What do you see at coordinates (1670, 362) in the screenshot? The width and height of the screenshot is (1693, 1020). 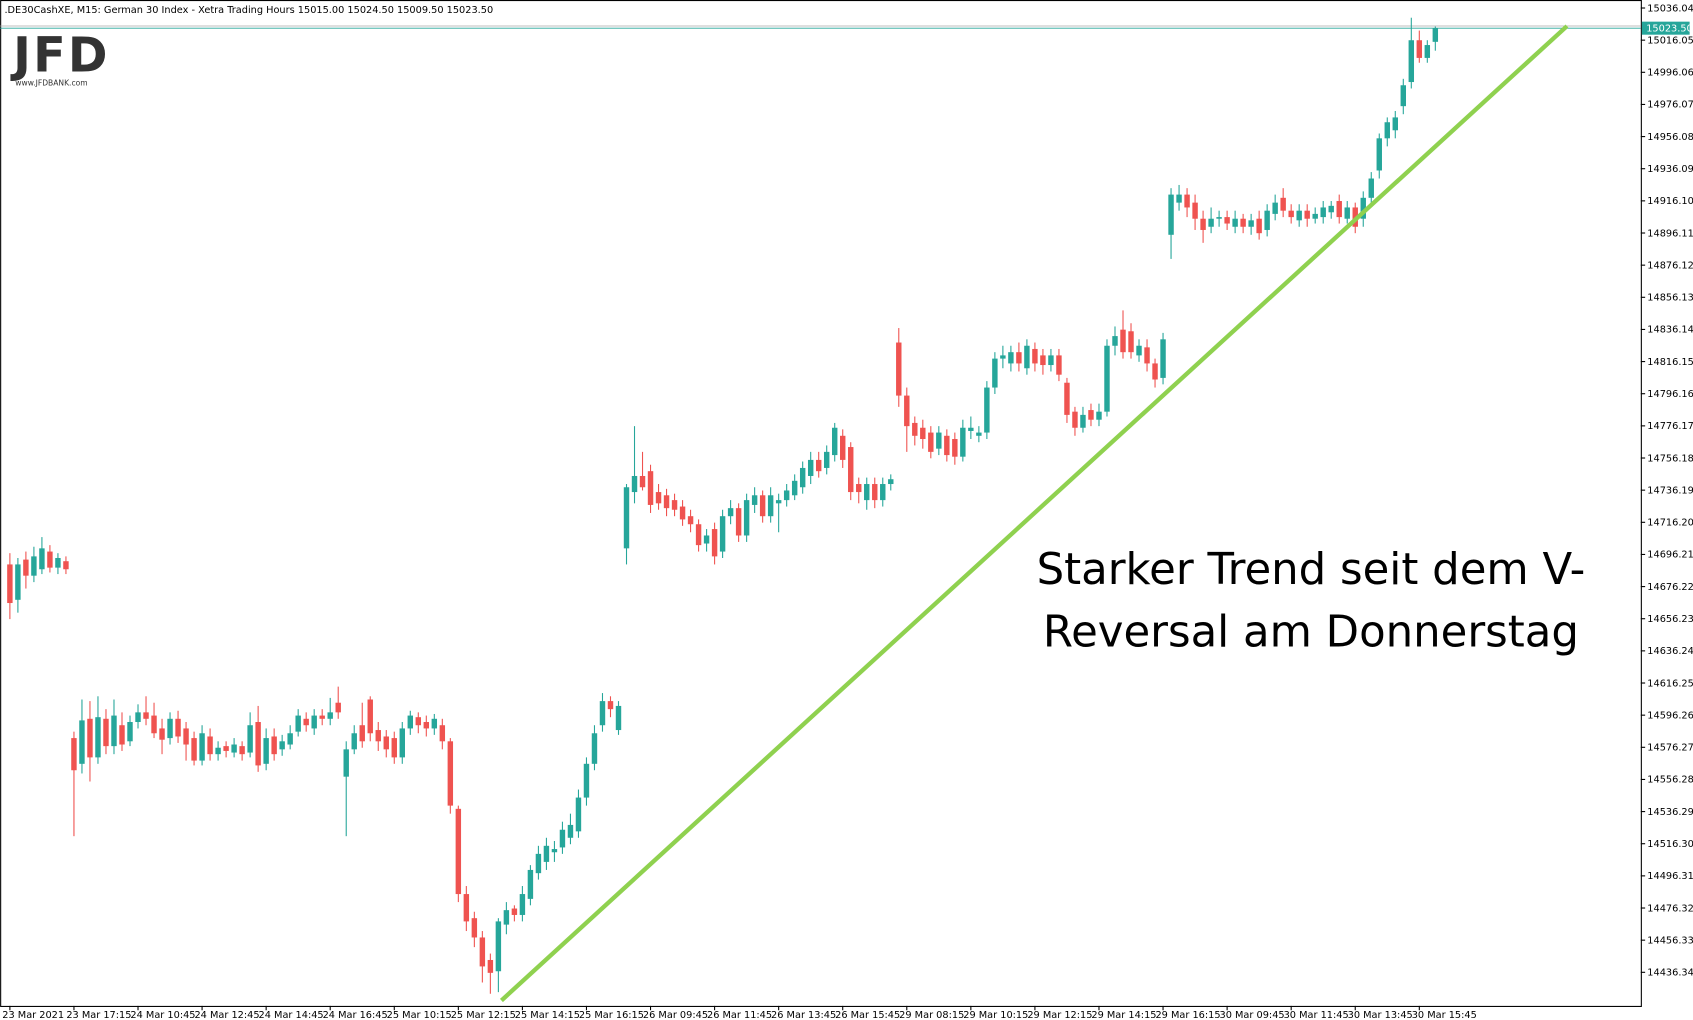 I see `y-tick-label: 14816.15` at bounding box center [1670, 362].